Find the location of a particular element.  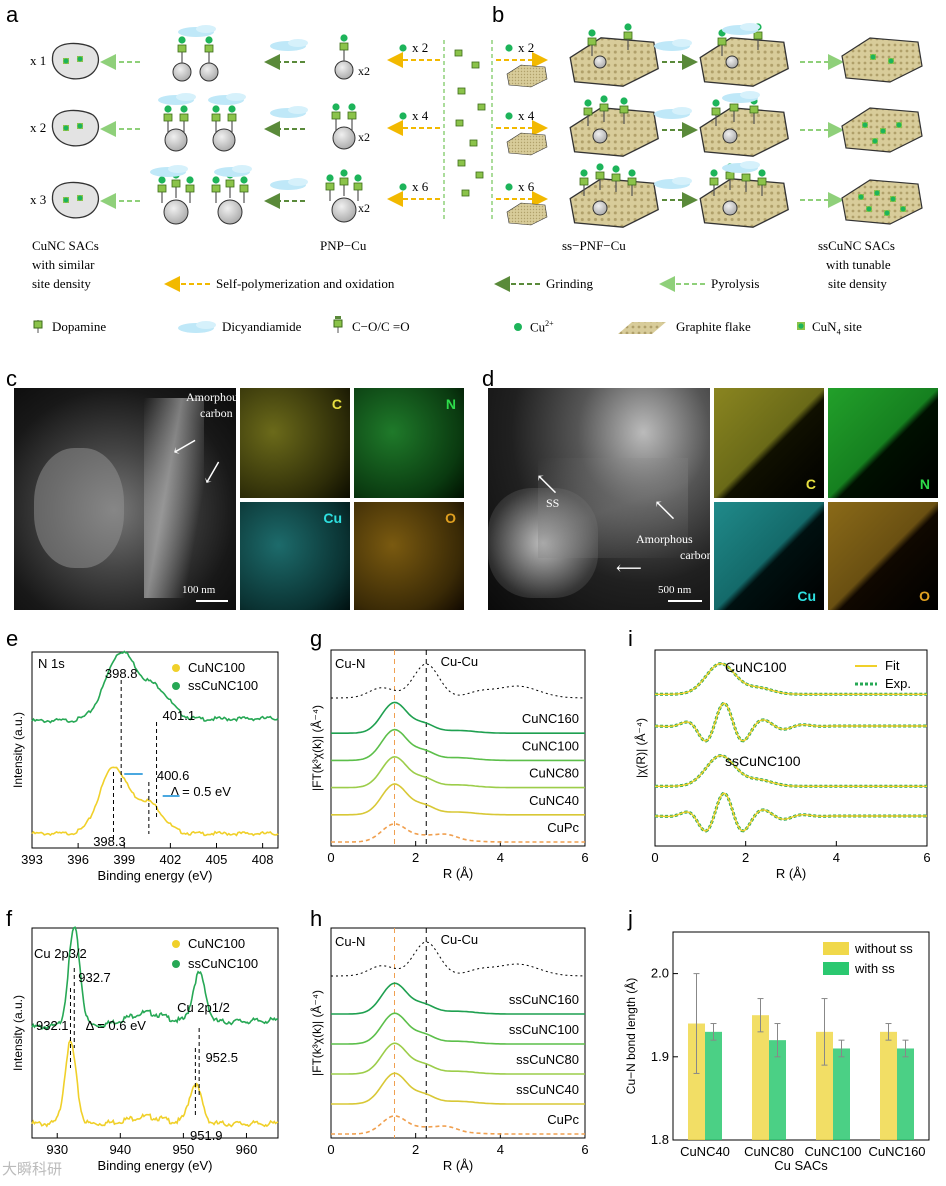

data-label: Cu 2p1/2 is located at coordinates (203, 1007).